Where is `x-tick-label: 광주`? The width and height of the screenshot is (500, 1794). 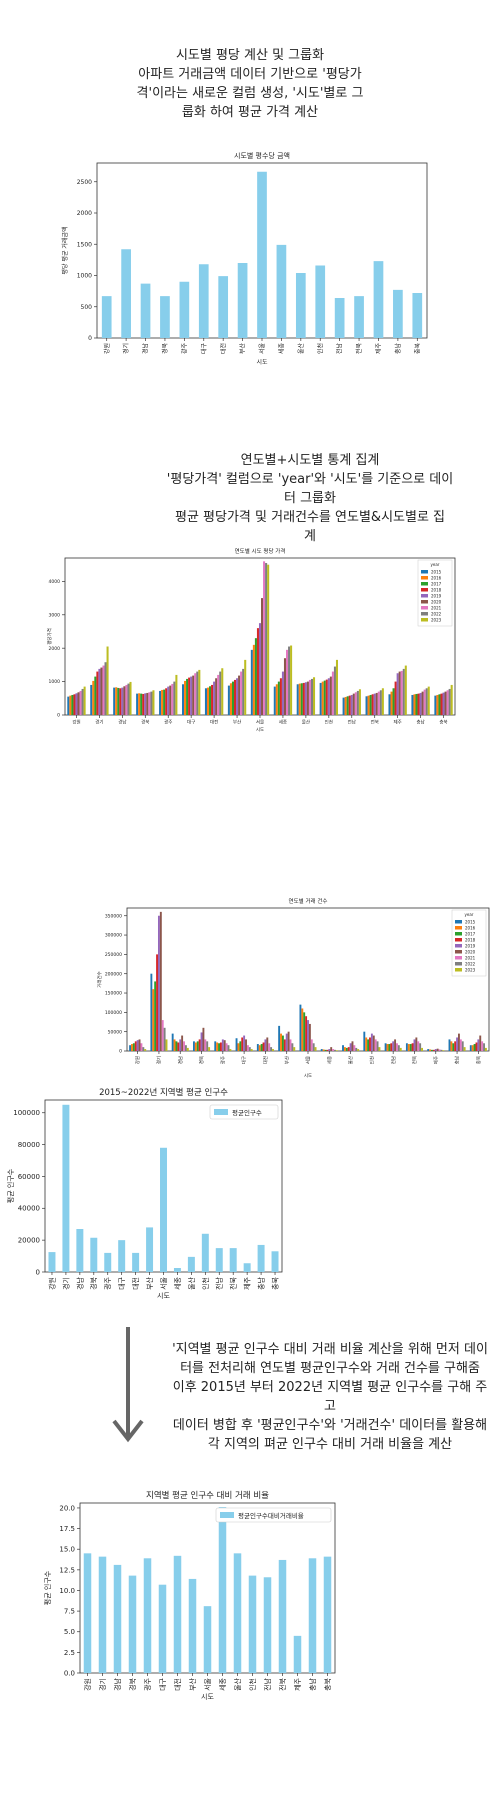
x-tick-label: 광주 is located at coordinates (168, 722).